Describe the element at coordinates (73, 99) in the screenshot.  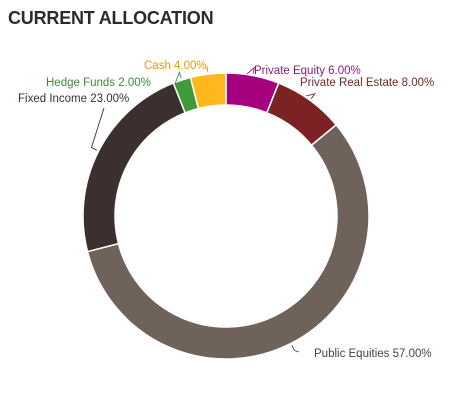
I see `label-fixed-income: Fixed Income 23.00%` at that location.